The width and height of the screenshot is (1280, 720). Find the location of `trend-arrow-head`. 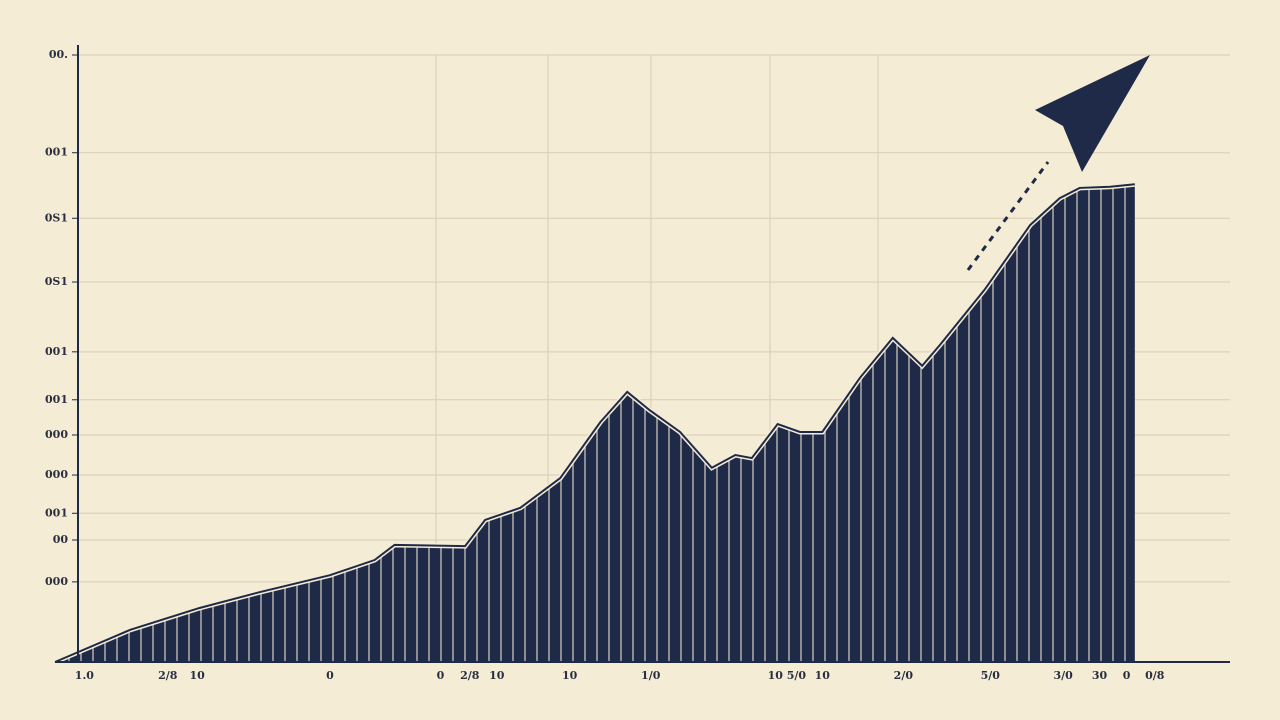

trend-arrow-head is located at coordinates (1092, 113).